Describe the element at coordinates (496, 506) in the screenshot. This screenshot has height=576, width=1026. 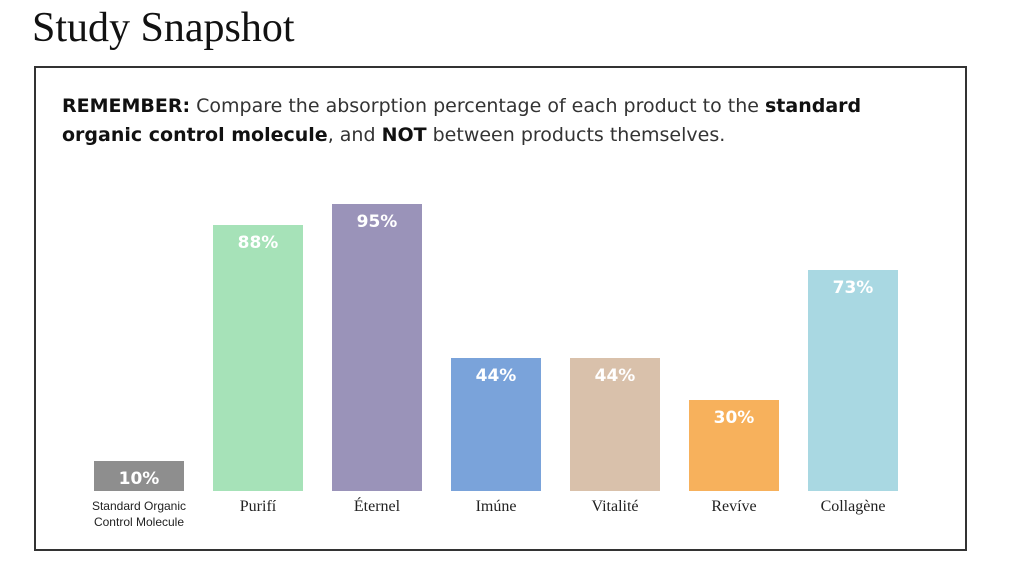
I see `x-tick-label: Imúne` at that location.